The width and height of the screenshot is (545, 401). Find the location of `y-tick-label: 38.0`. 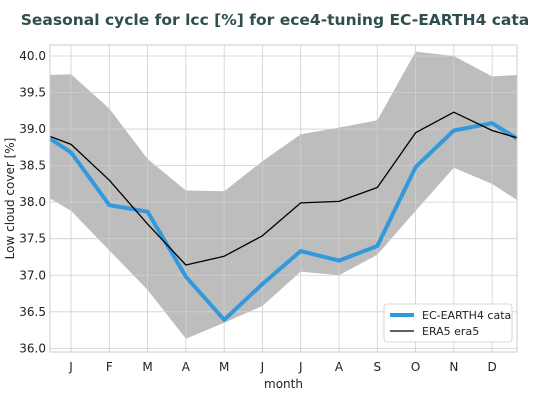

y-tick-label: 38.0 is located at coordinates (32, 202).